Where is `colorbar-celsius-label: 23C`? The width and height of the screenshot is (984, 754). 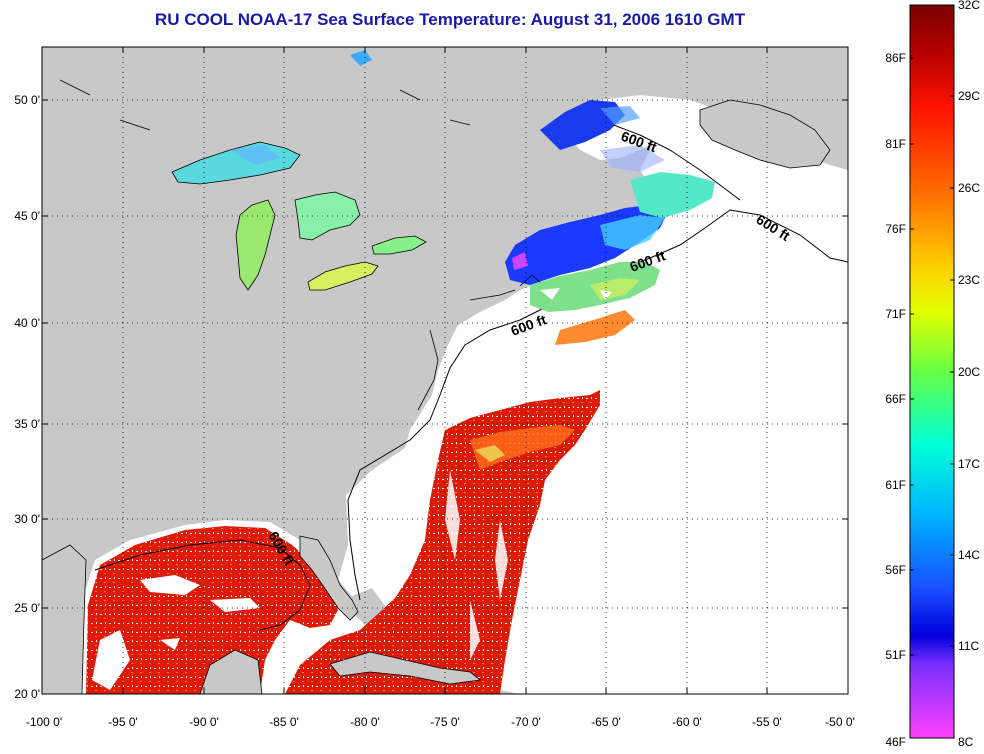 colorbar-celsius-label: 23C is located at coordinates (969, 280).